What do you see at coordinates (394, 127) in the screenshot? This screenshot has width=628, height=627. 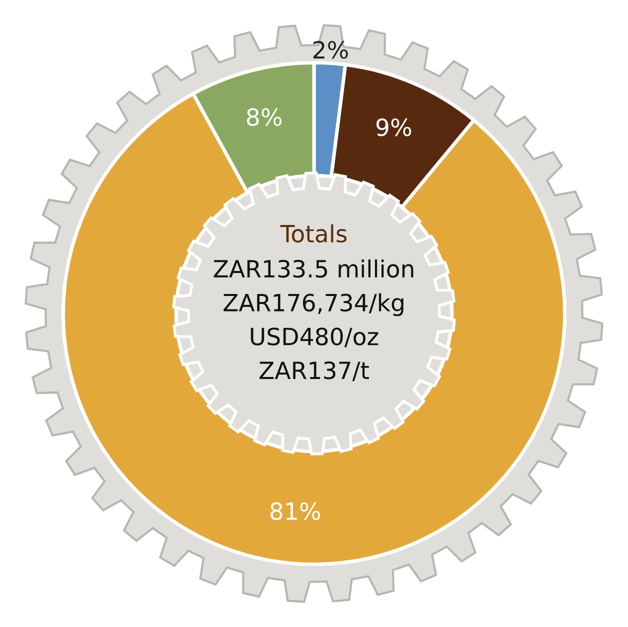 I see `data-label: 9%` at bounding box center [394, 127].